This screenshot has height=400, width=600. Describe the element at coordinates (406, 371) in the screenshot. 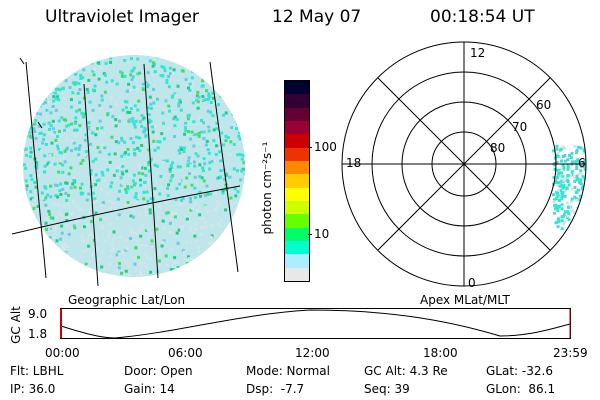

I see `gc-alt-info: GC Alt: 4.3 Re` at that location.